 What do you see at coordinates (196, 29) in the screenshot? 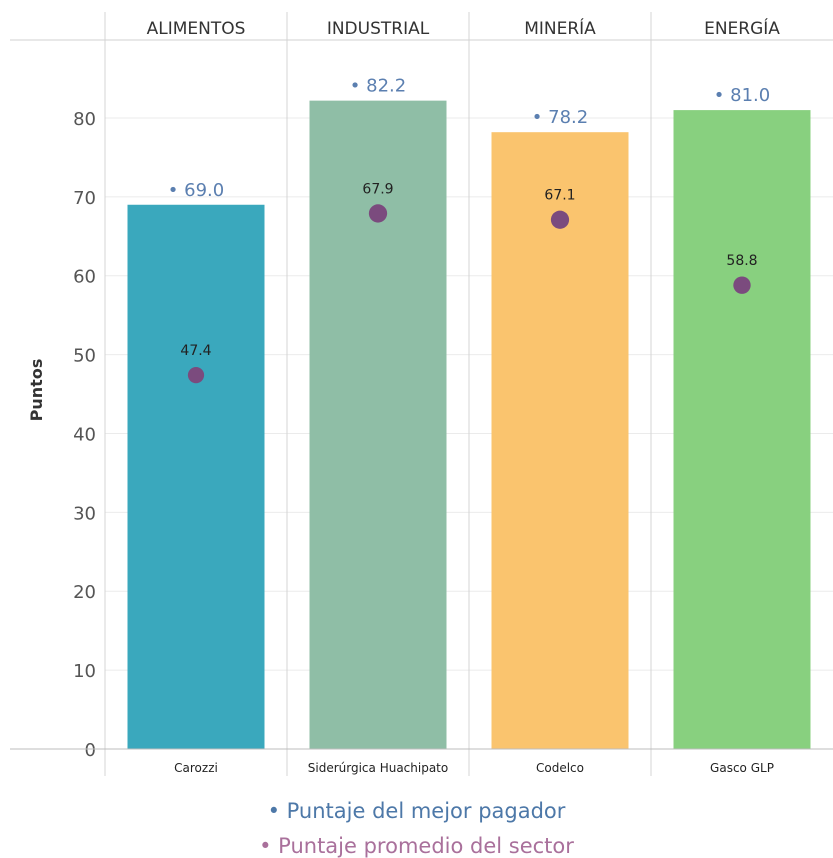
I see `category-header: ALIMENTOS` at bounding box center [196, 29].